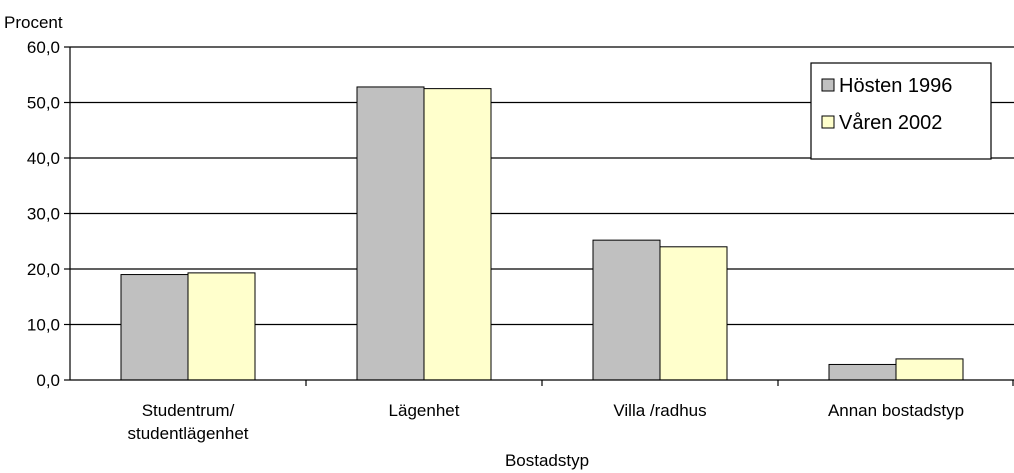  What do you see at coordinates (48, 380) in the screenshot?
I see `y-tick-label: 0,0` at bounding box center [48, 380].